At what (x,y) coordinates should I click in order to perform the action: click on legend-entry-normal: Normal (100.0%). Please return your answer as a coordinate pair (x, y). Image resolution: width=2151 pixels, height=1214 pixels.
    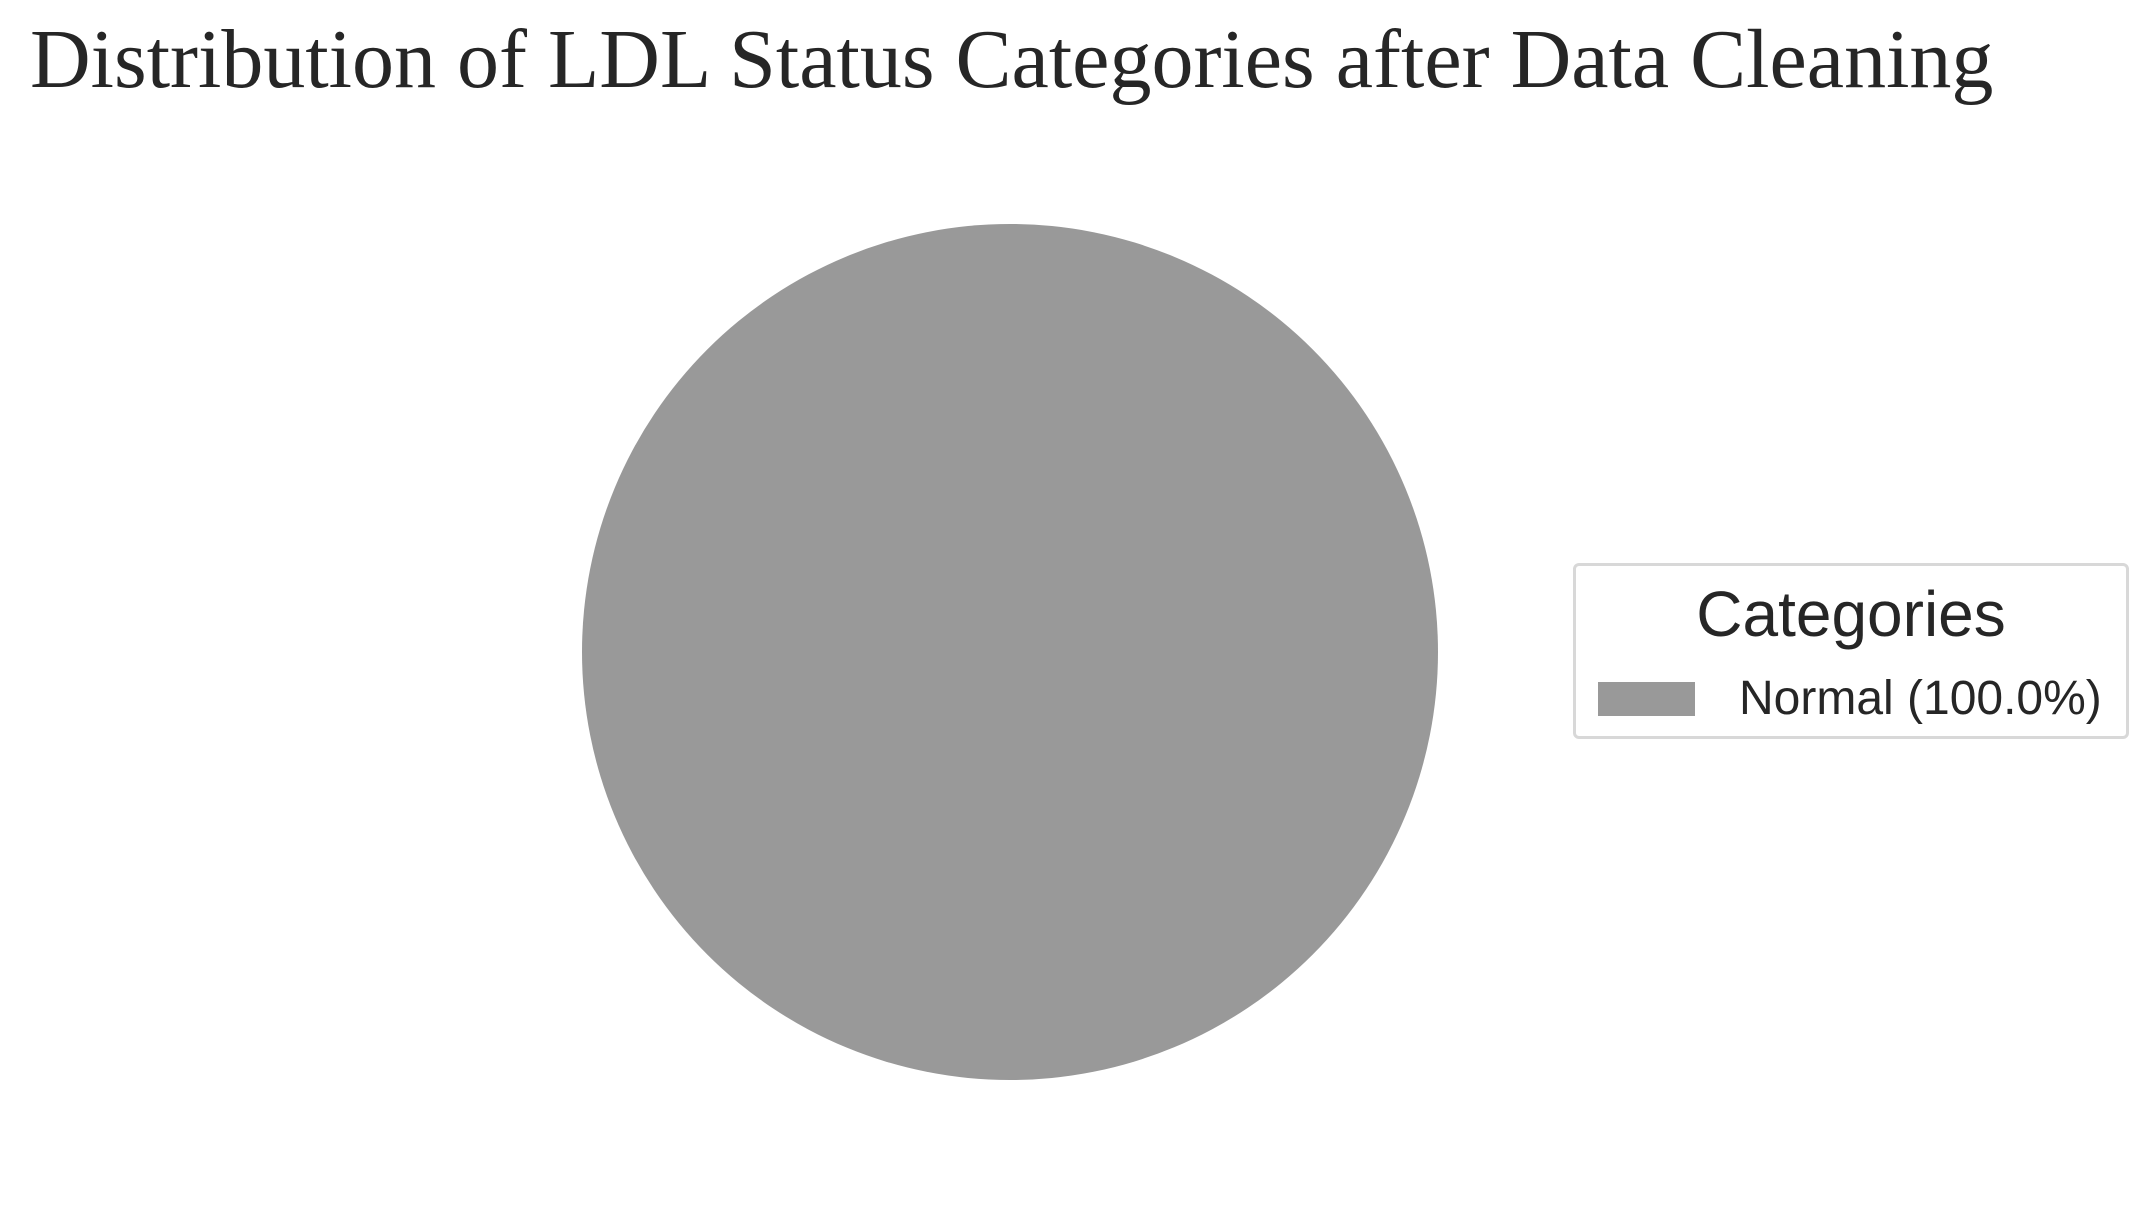
    Looking at the image, I should click on (1850, 699).